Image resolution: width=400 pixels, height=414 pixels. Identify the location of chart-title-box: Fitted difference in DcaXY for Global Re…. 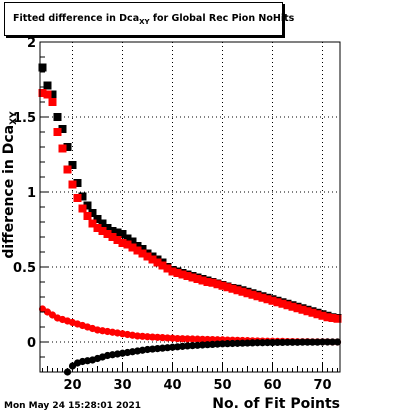
(149, 19).